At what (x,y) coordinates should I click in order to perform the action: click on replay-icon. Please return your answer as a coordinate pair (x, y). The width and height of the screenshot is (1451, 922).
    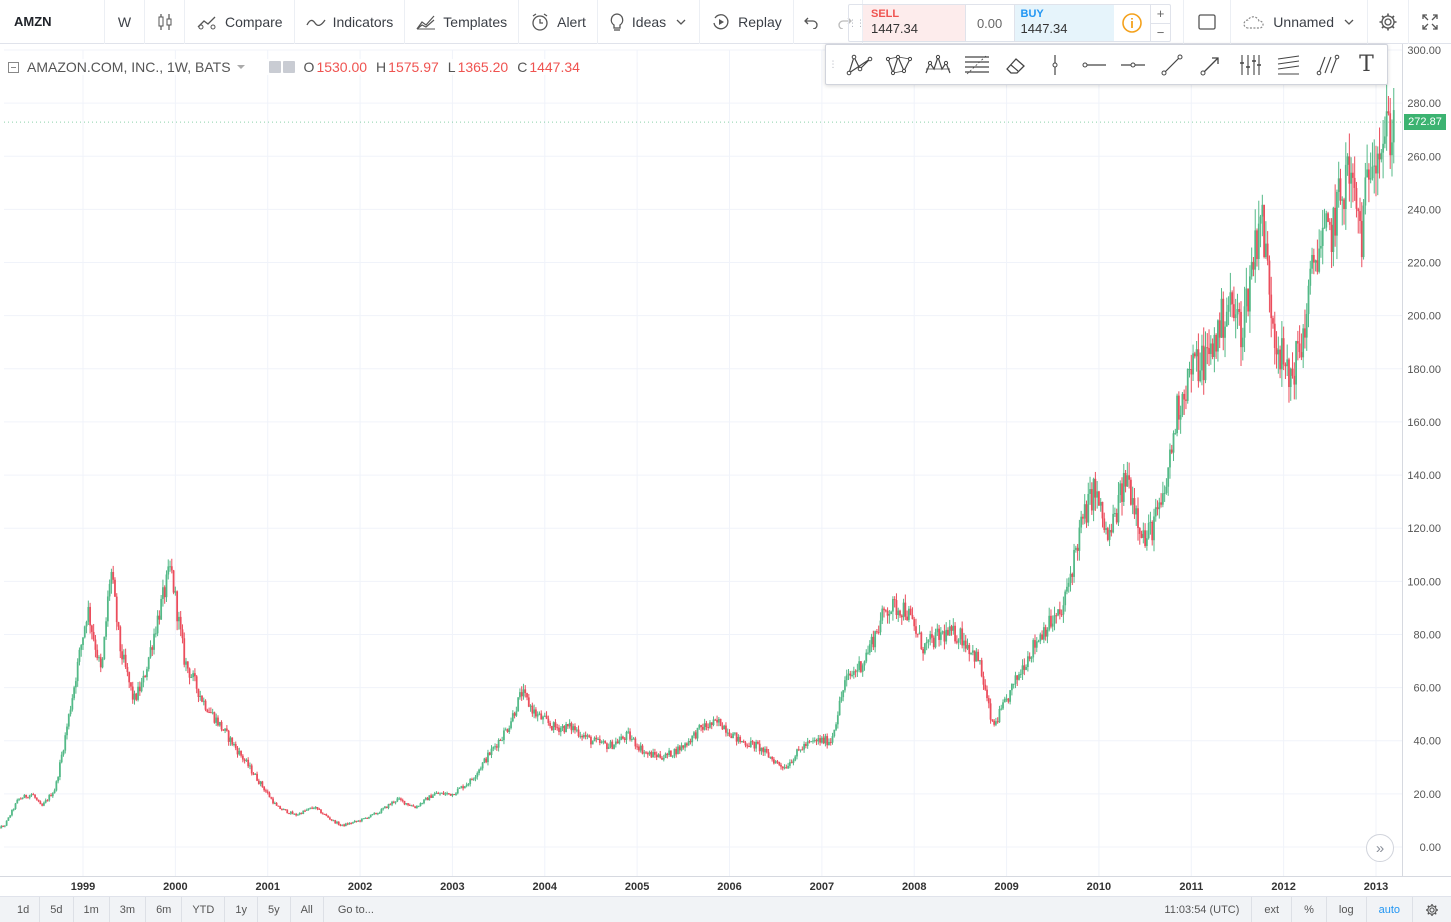
    Looking at the image, I should click on (721, 21).